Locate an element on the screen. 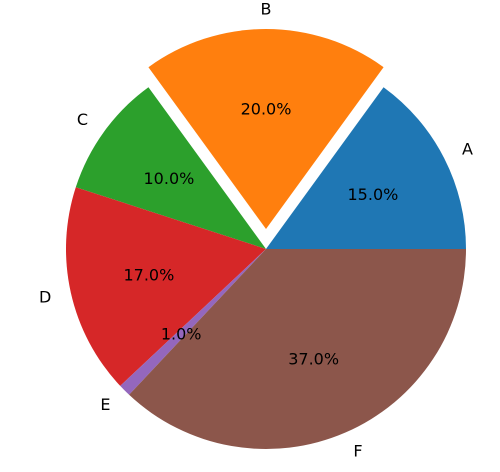  pie-category-label-e: E is located at coordinates (105, 404).